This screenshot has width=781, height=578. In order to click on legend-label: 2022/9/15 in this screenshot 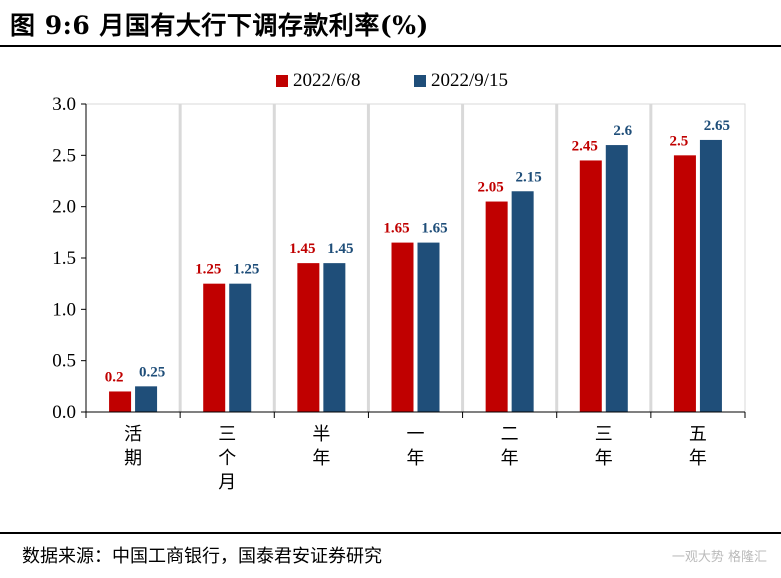, I will do `click(469, 80)`.